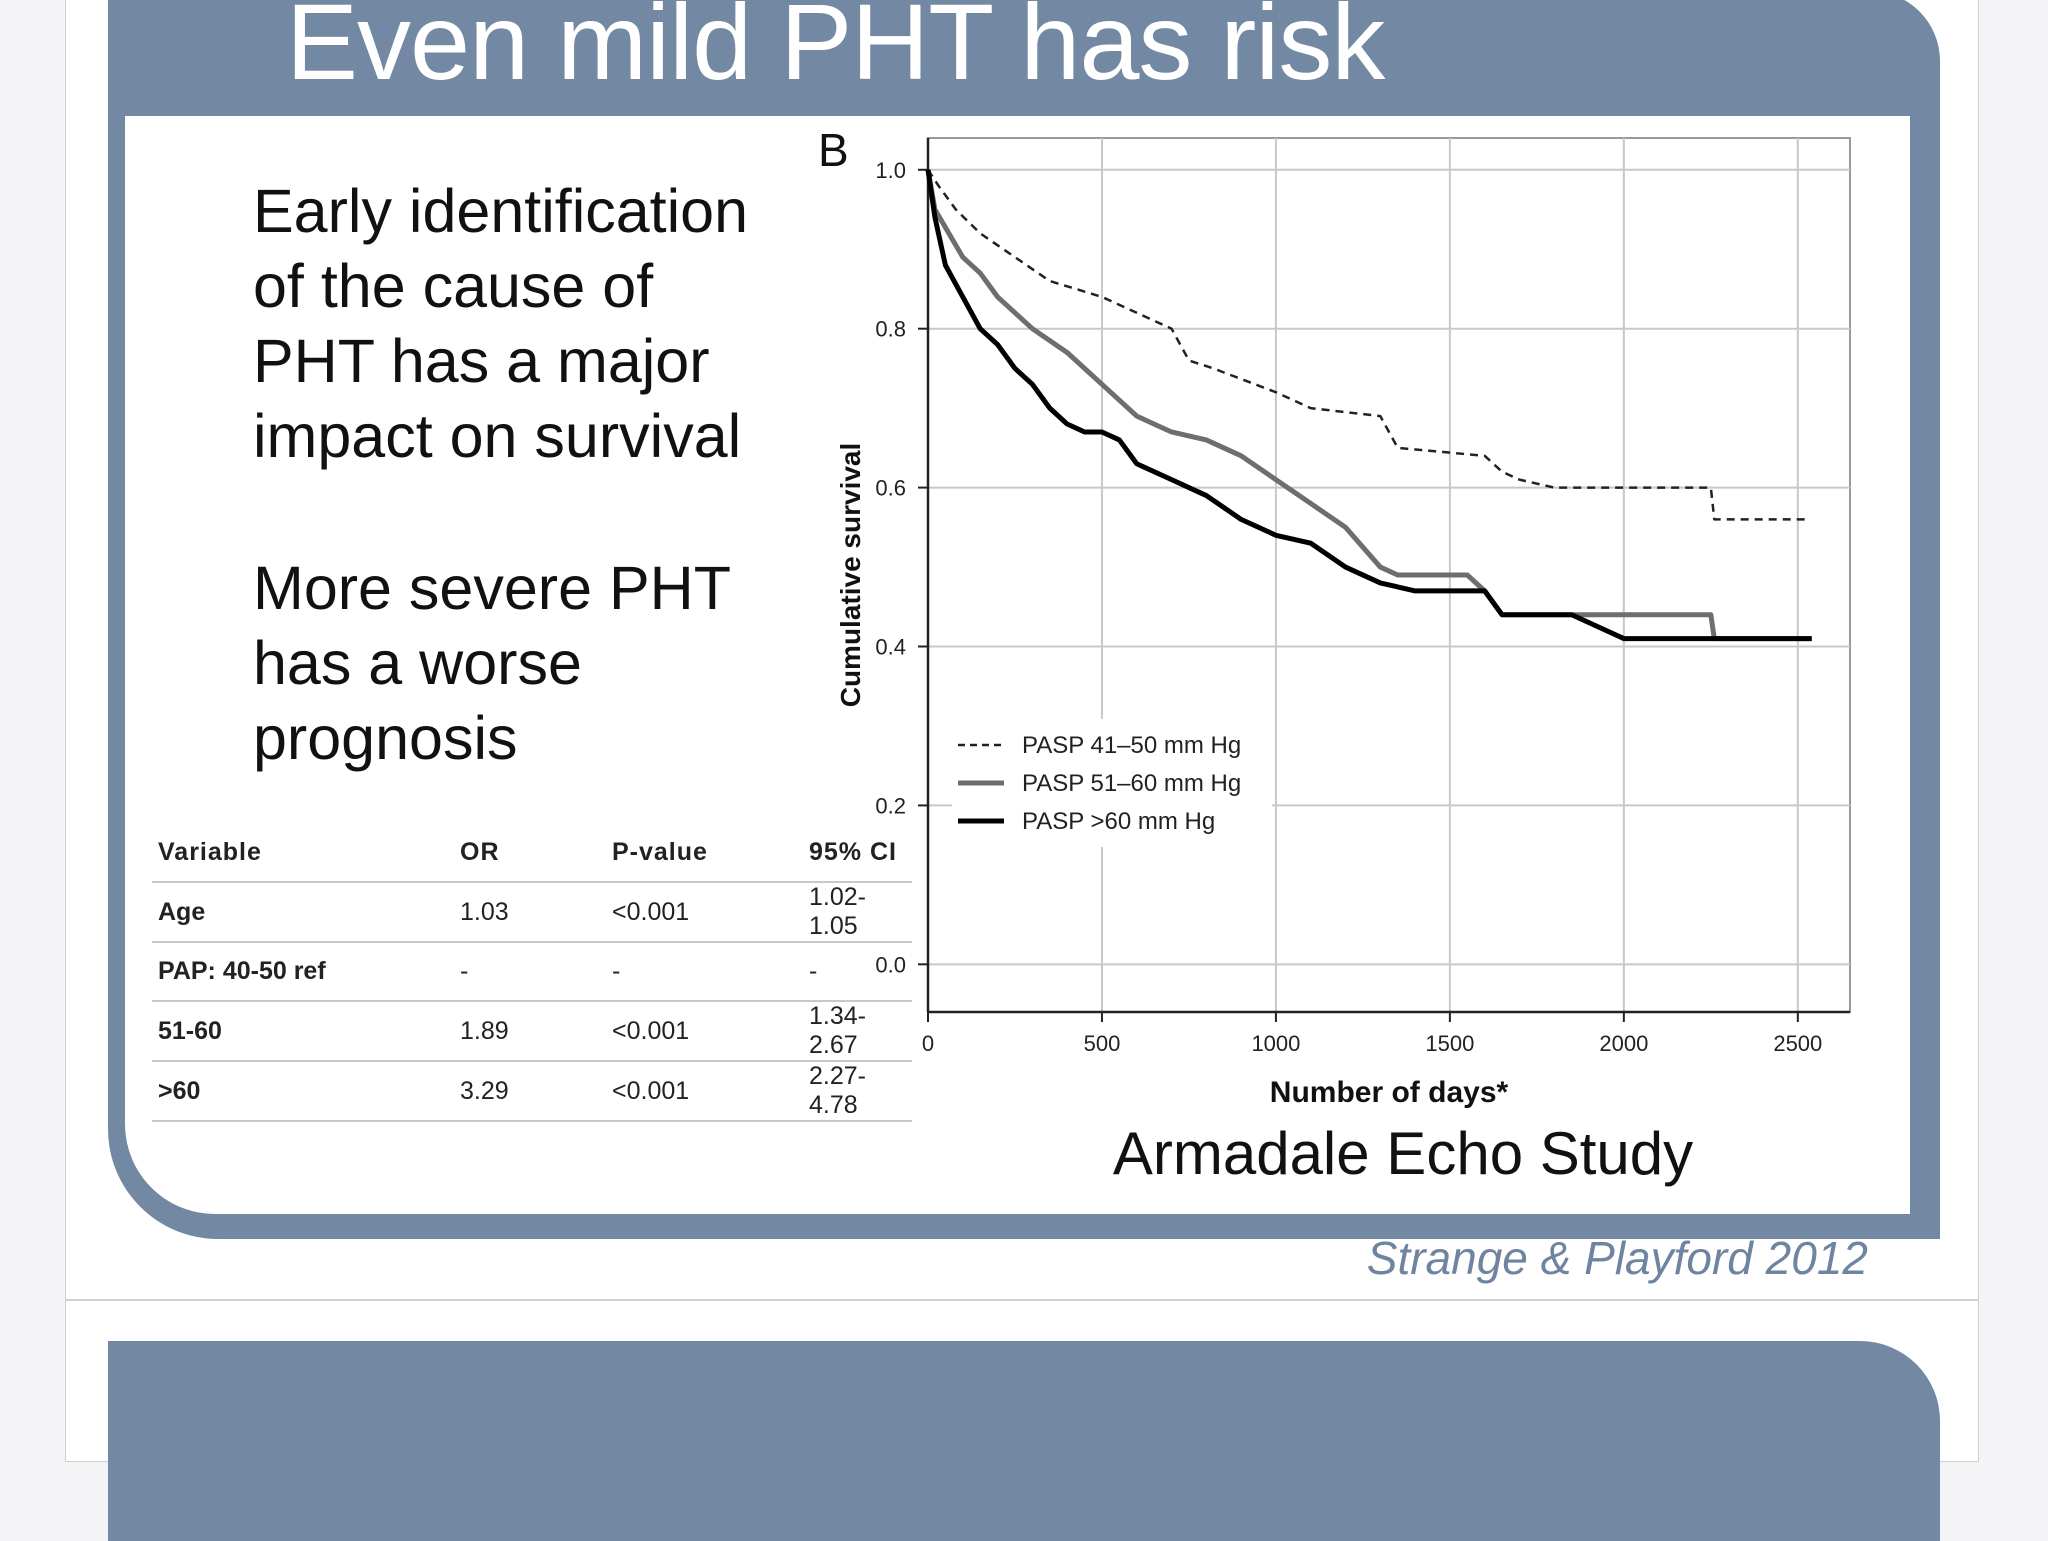  Describe the element at coordinates (1131, 745) in the screenshot. I see `legend-label: PASP 41–50 mm Hg` at that location.